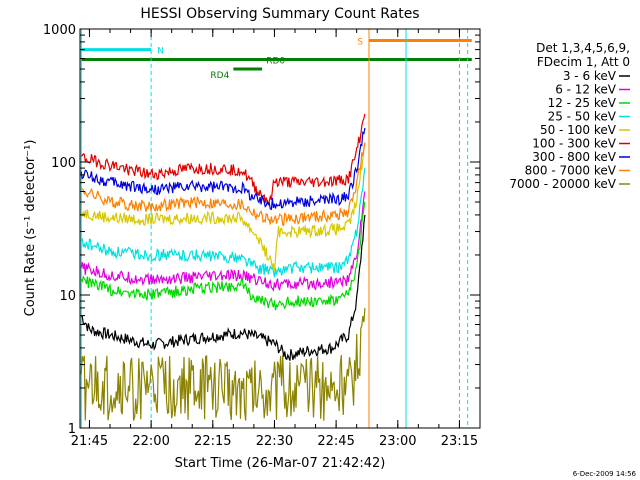 This screenshot has width=640, height=480. Describe the element at coordinates (30, 228) in the screenshot. I see `y-axis-label: Count Rate (s⁻¹ detector⁻¹)` at that location.